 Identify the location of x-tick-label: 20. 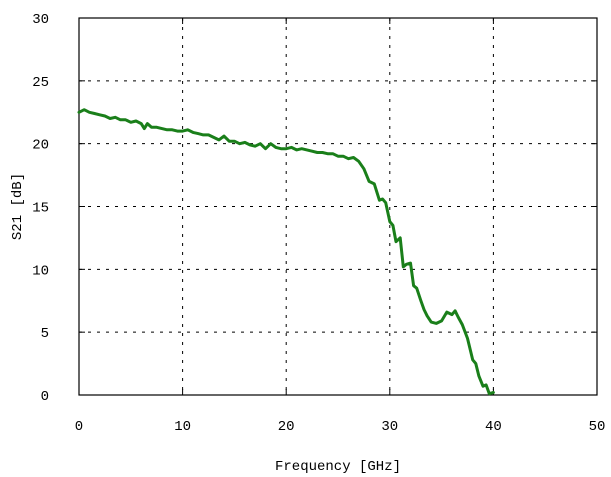
(286, 427).